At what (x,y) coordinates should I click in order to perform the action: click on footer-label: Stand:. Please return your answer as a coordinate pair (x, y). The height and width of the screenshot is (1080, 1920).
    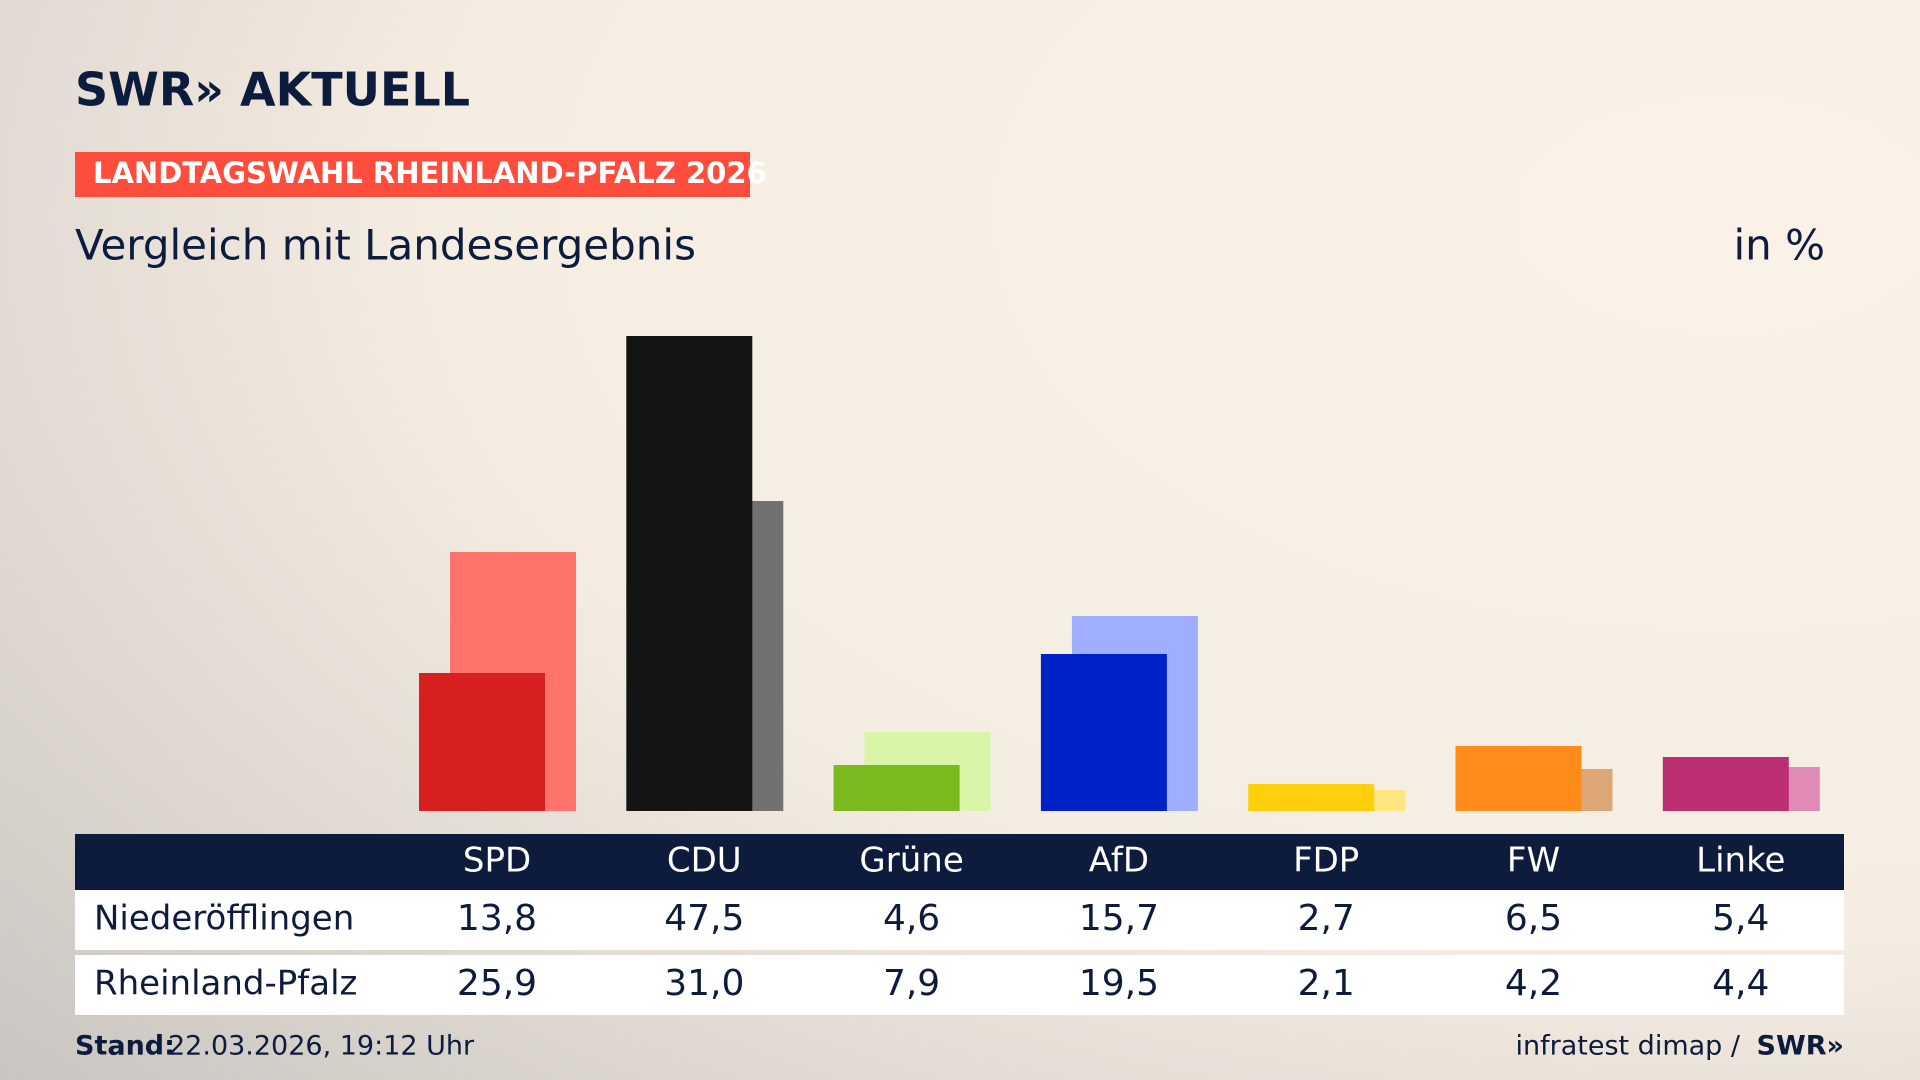
    Looking at the image, I should click on (125, 1046).